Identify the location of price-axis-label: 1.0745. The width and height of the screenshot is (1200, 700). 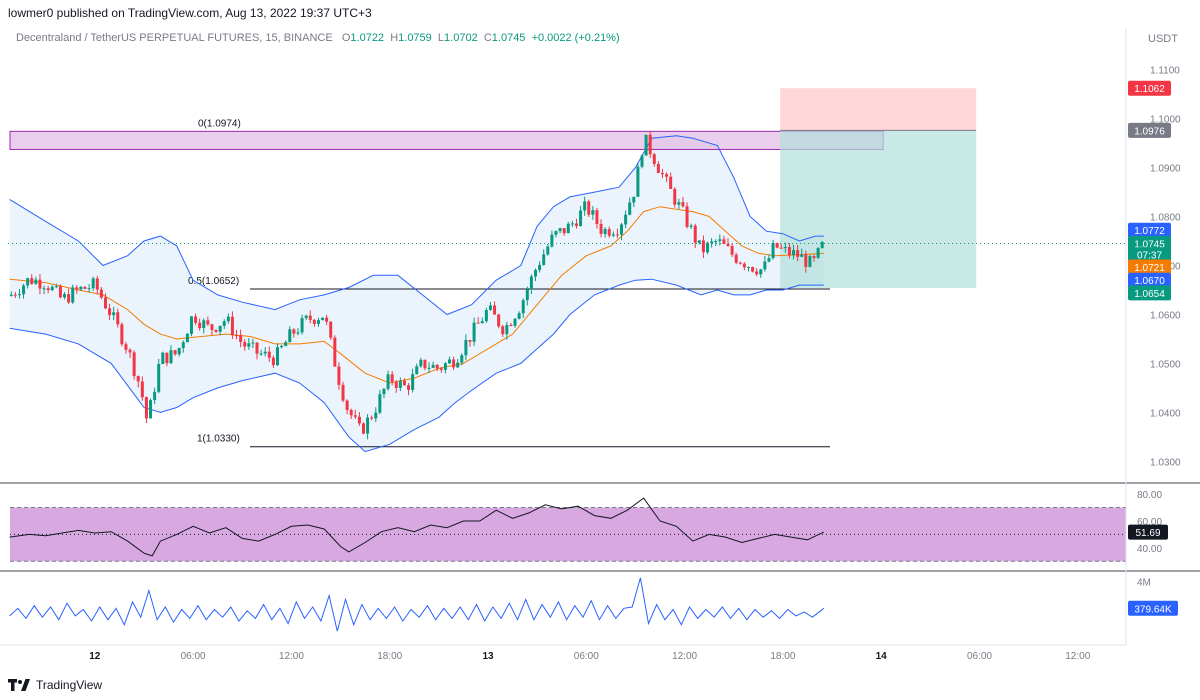
(1149, 243).